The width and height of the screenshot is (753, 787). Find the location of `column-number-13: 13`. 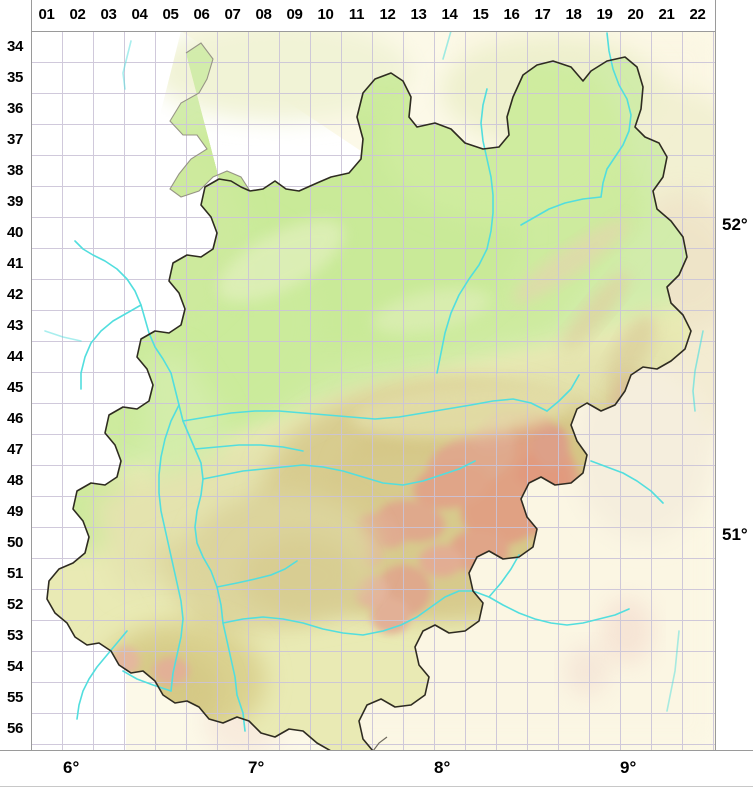

column-number-13: 13 is located at coordinates (418, 14).